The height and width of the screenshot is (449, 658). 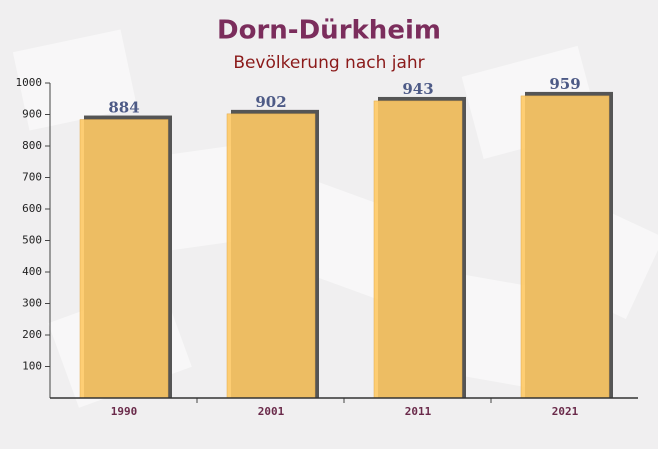 I want to click on value-label: 902, so click(x=270, y=102).